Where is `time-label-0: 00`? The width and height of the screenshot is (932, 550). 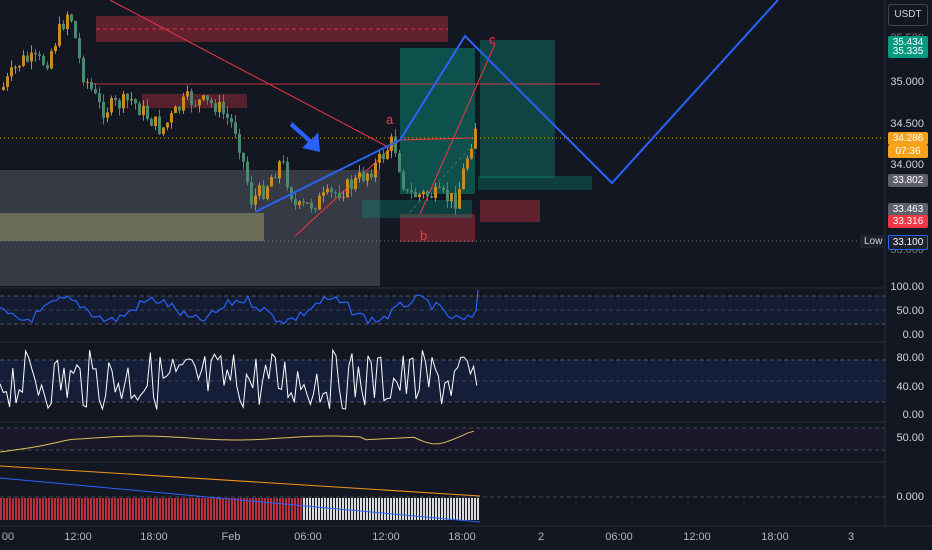
time-label-0: 00 is located at coordinates (8, 537).